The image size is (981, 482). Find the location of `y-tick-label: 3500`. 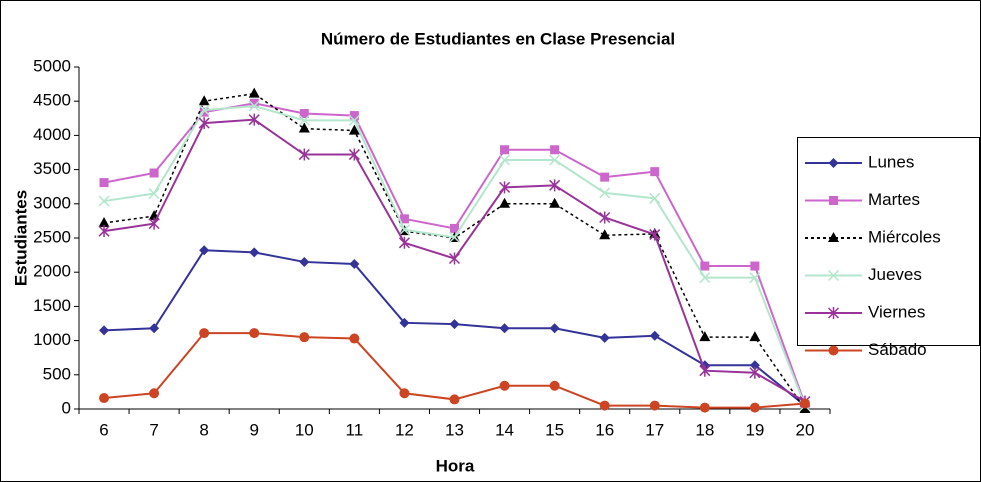

y-tick-label: 3500 is located at coordinates (52, 168).